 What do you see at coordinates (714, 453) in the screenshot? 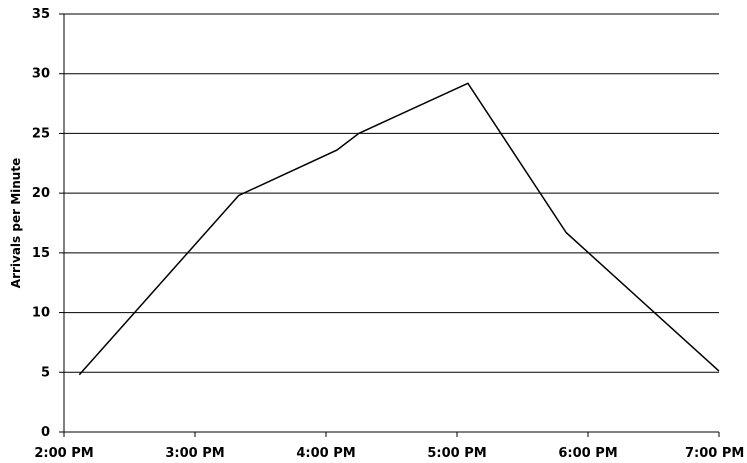
I see `x-tick-label: 7:00 PM` at bounding box center [714, 453].